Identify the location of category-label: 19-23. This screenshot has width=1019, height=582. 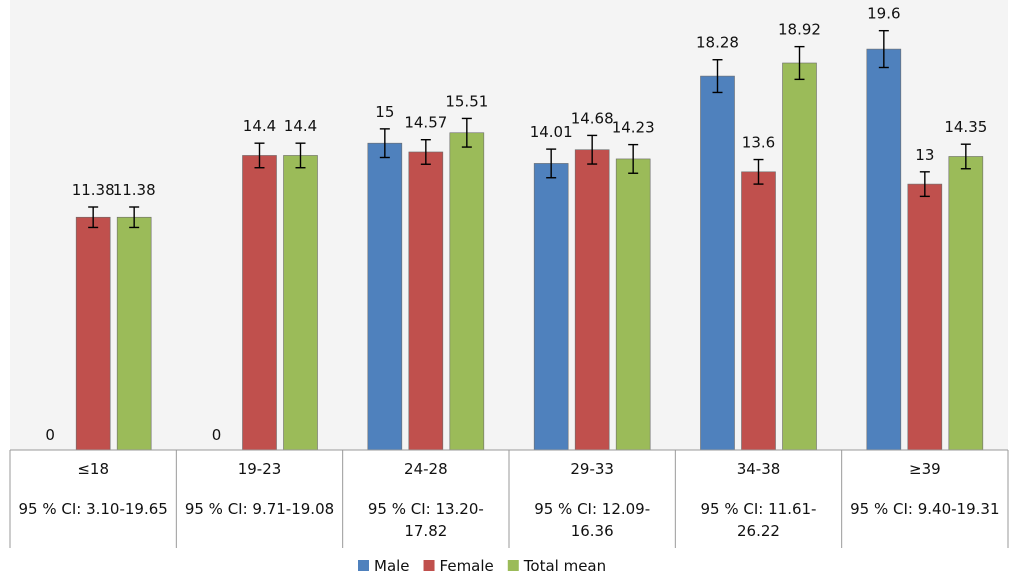
(260, 469).